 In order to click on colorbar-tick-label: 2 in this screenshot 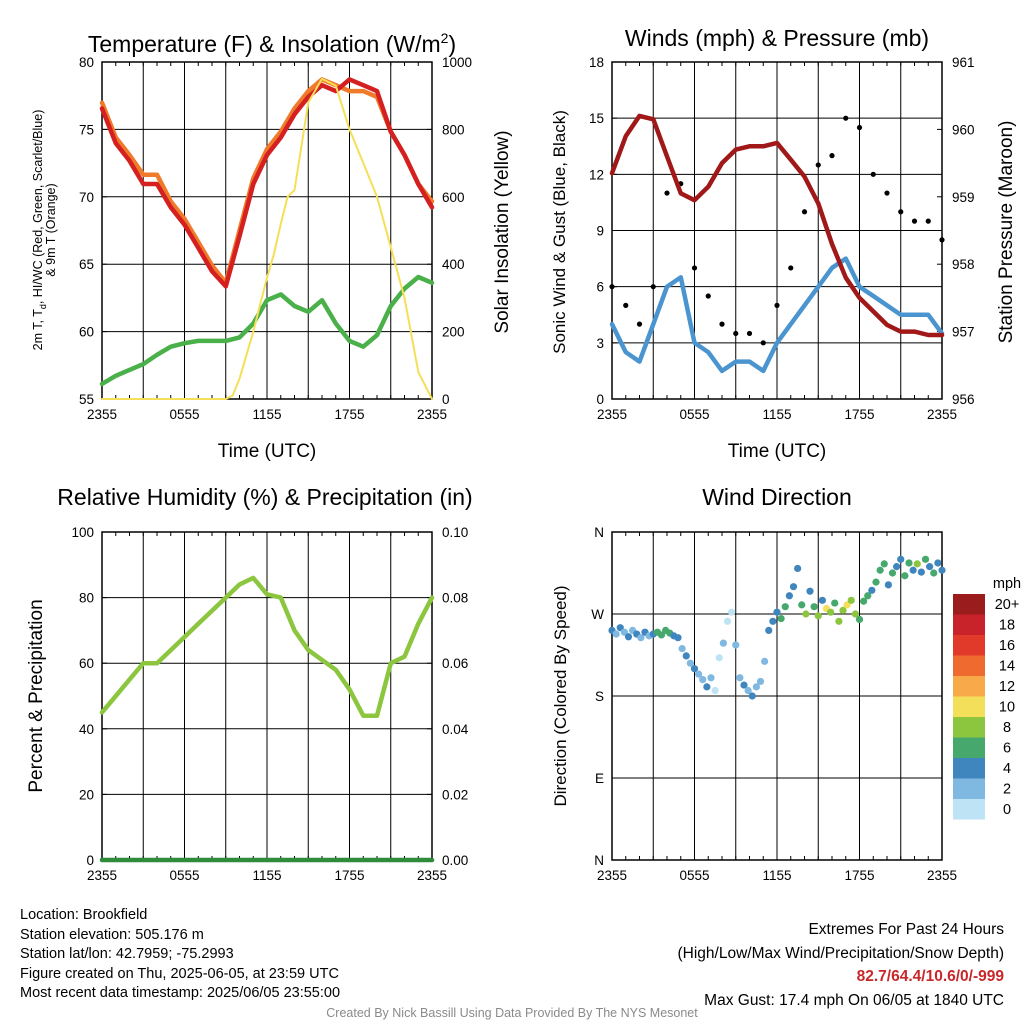, I will do `click(1007, 790)`.